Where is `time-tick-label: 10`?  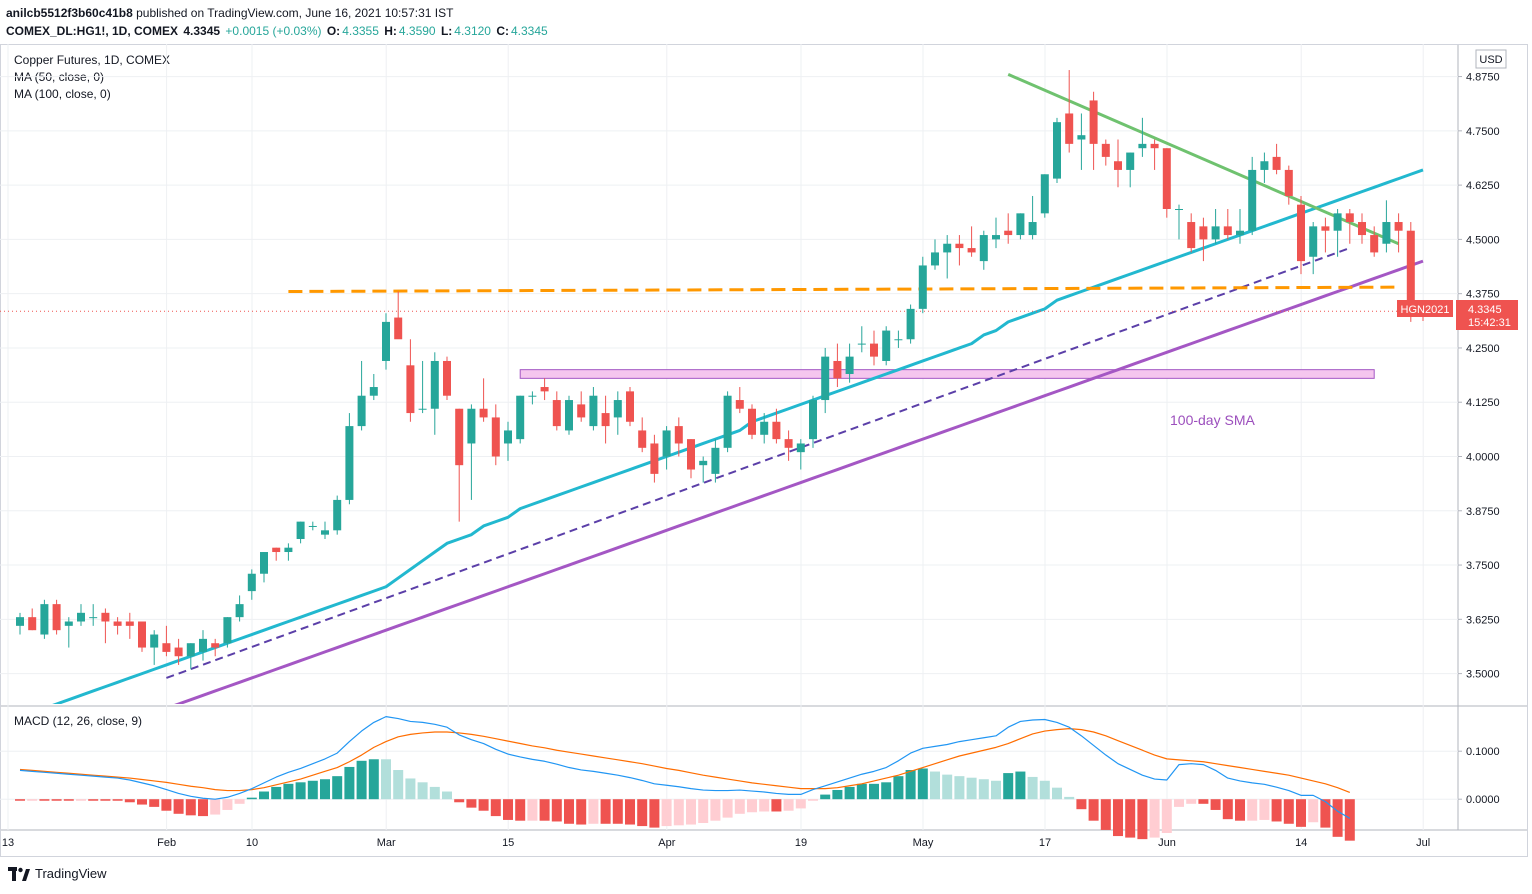
time-tick-label: 10 is located at coordinates (252, 843).